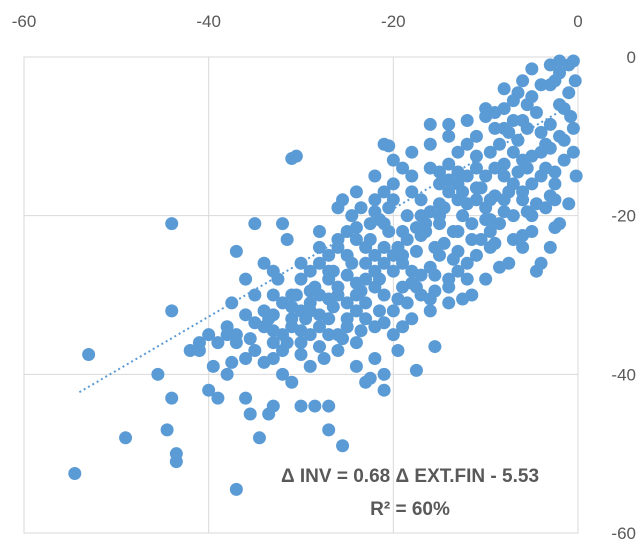 This screenshot has height=548, width=640. What do you see at coordinates (410, 476) in the screenshot?
I see `regression-equation: Δ INV = 0.68 Δ EXT.FIN - 5.53` at bounding box center [410, 476].